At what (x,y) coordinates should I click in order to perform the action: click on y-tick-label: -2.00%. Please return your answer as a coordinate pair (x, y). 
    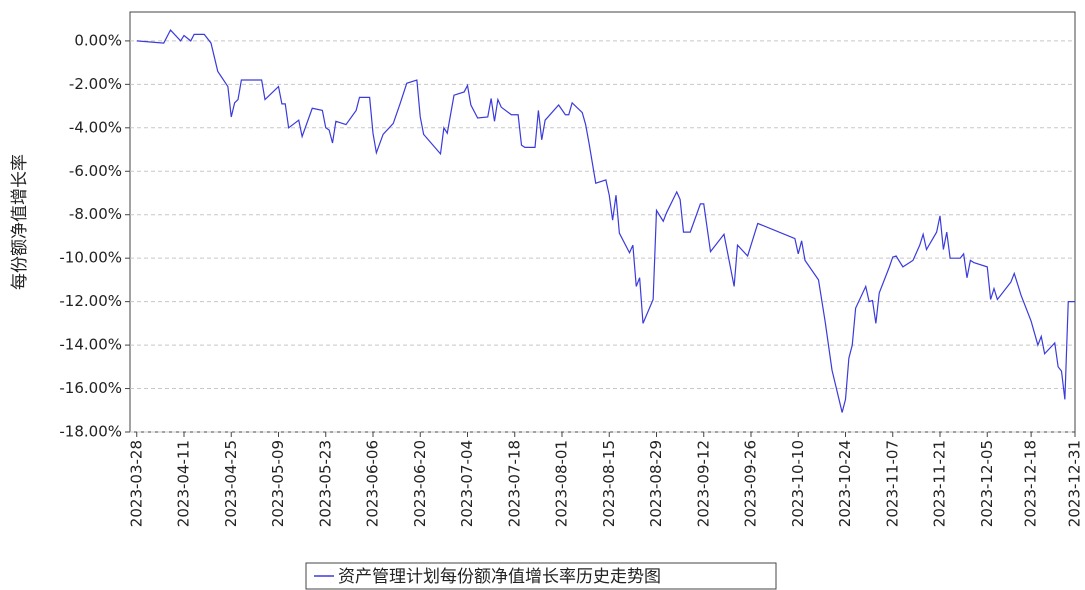
    Looking at the image, I should click on (95, 84).